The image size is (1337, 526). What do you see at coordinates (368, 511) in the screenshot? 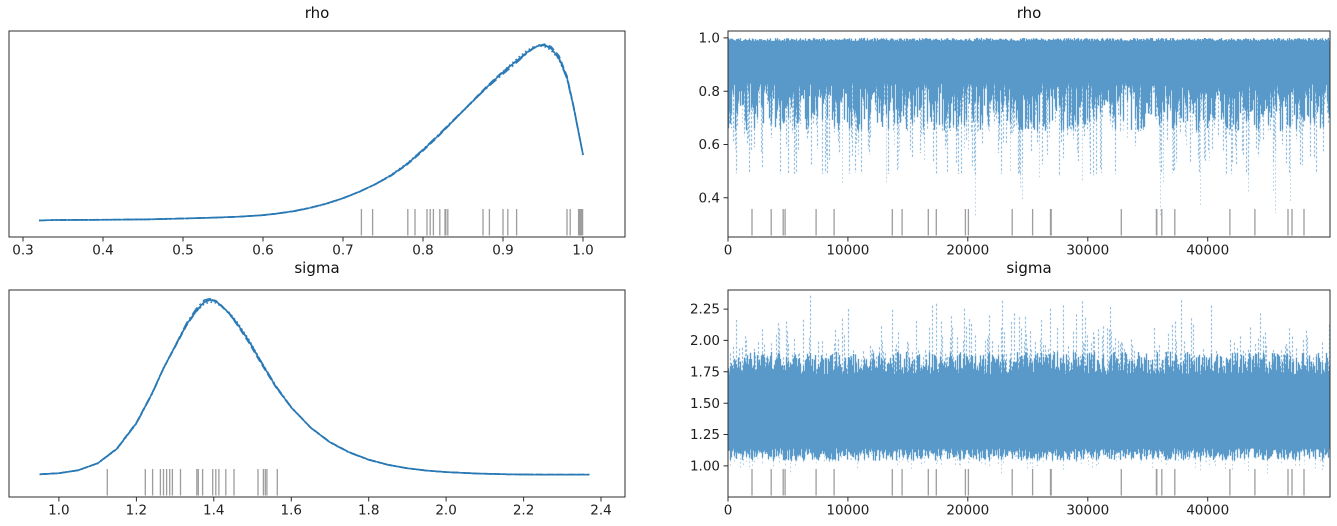
I see `x-tick-label: 1.8` at bounding box center [368, 511].